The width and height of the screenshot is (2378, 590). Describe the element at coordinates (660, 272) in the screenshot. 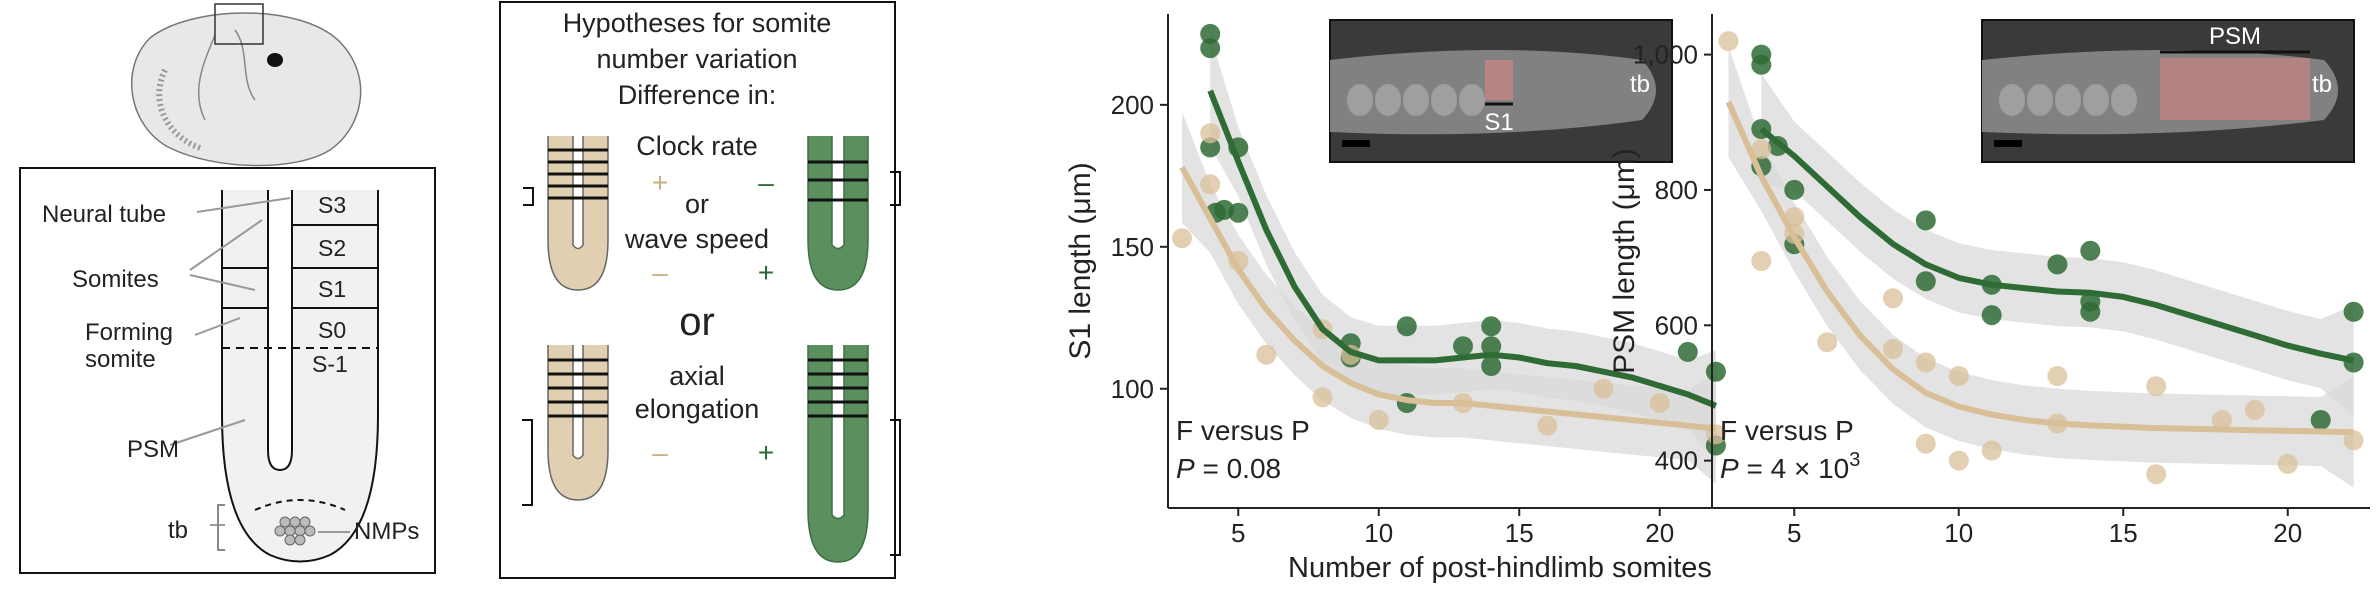

I see `wave-minus: –` at that location.